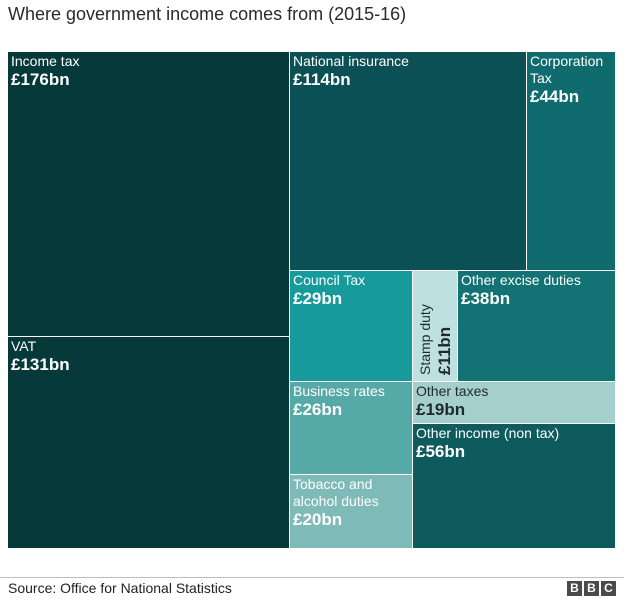 The width and height of the screenshot is (624, 600). Describe the element at coordinates (40, 364) in the screenshot. I see `cell-value-vat: £131bn` at that location.